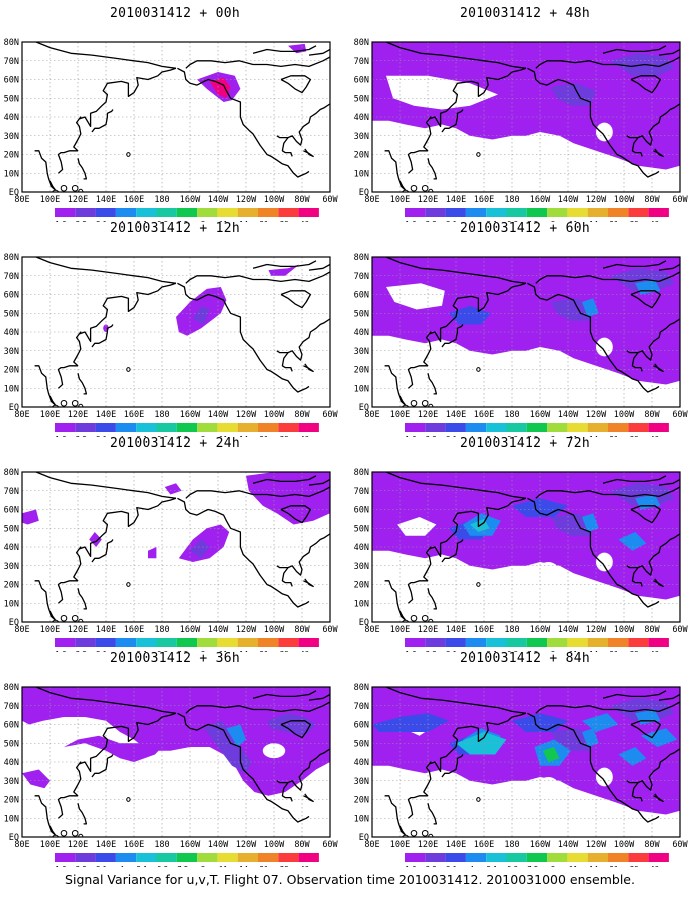 The width and height of the screenshot is (700, 900). What do you see at coordinates (21, 630) in the screenshot?
I see `lon-tick-label: 80E` at bounding box center [21, 630].